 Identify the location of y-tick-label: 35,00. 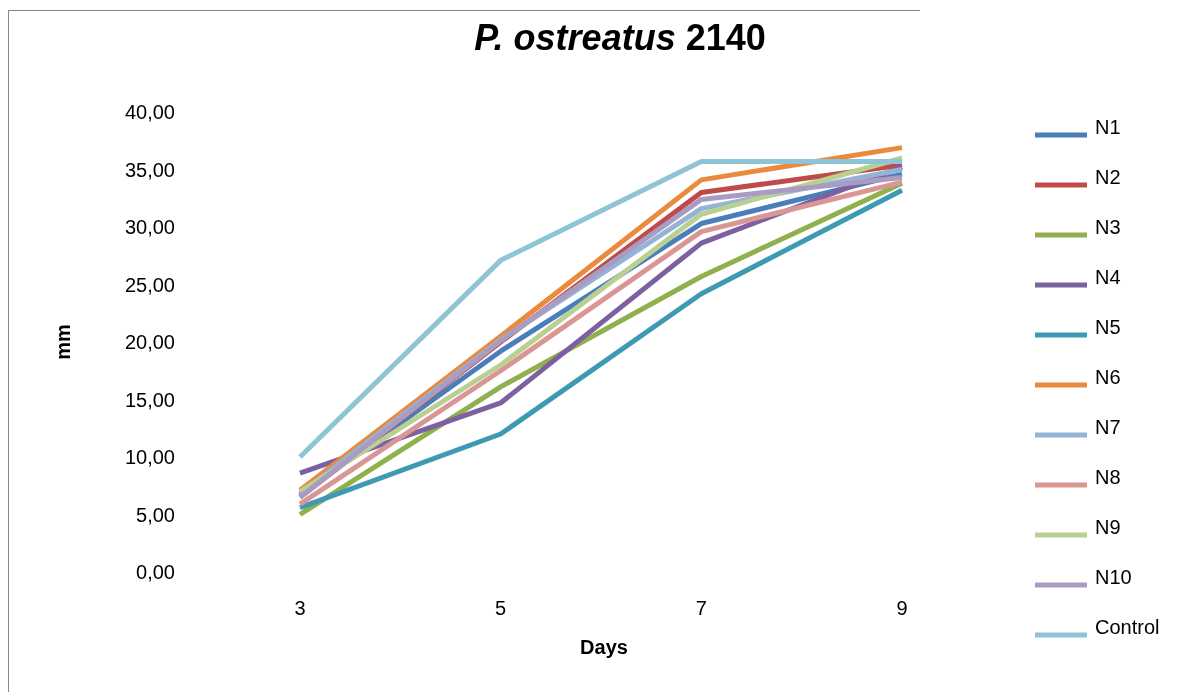
(149, 169).